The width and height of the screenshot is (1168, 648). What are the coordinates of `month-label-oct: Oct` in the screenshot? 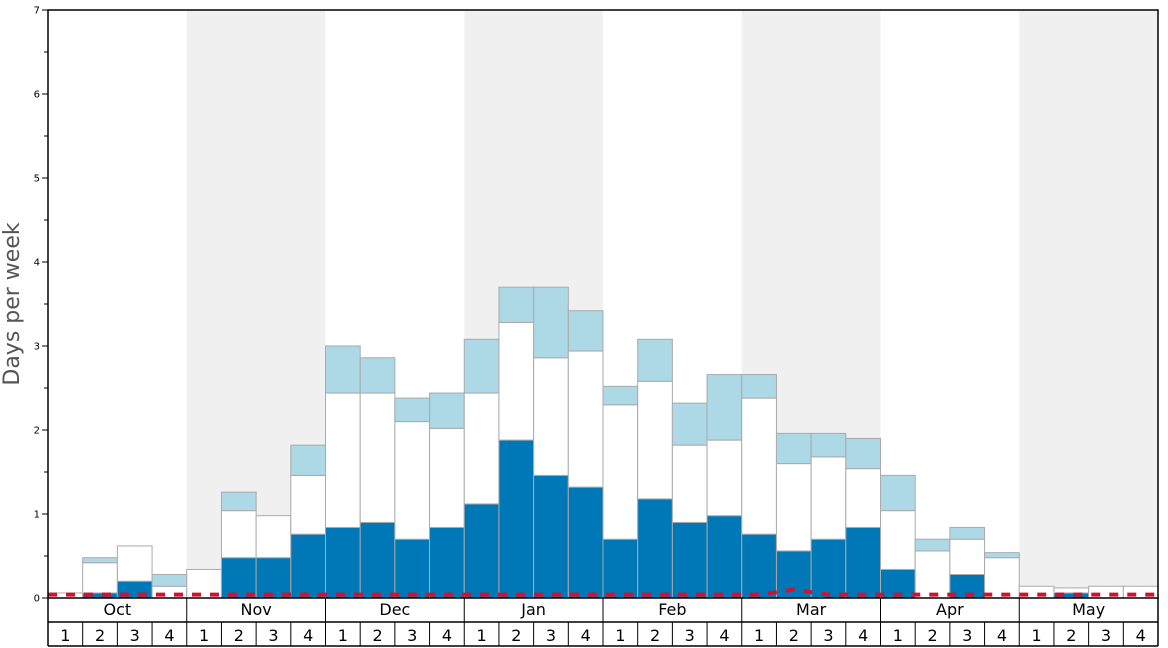 It's located at (118, 609).